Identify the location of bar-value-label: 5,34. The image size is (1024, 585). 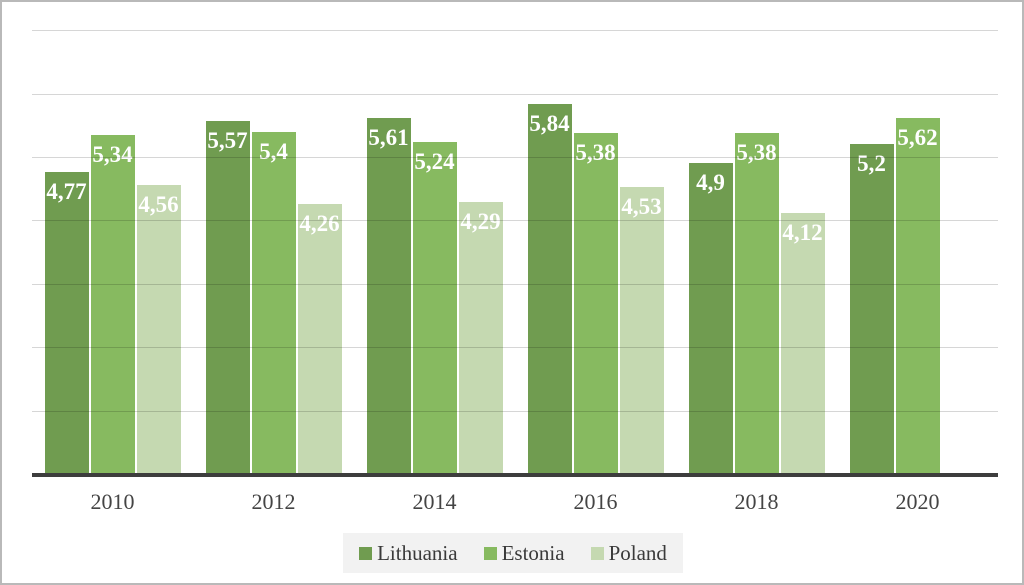
(112, 154).